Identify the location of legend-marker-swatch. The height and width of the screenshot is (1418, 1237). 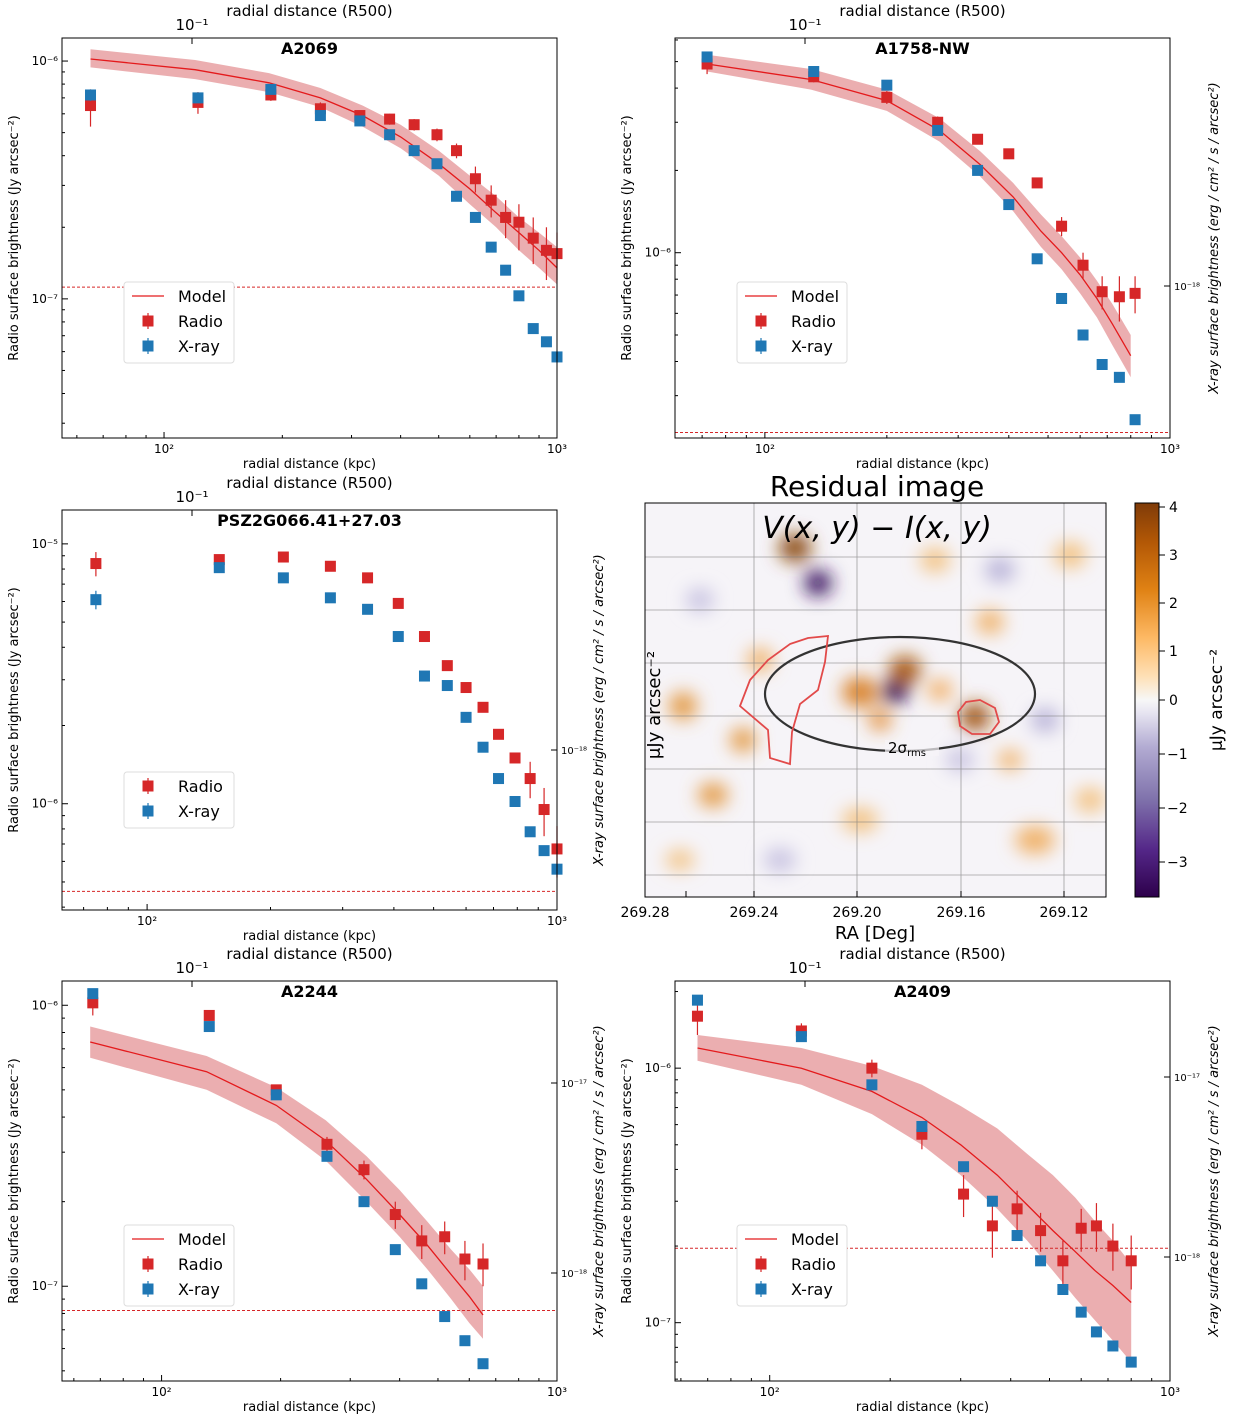
(761, 1289).